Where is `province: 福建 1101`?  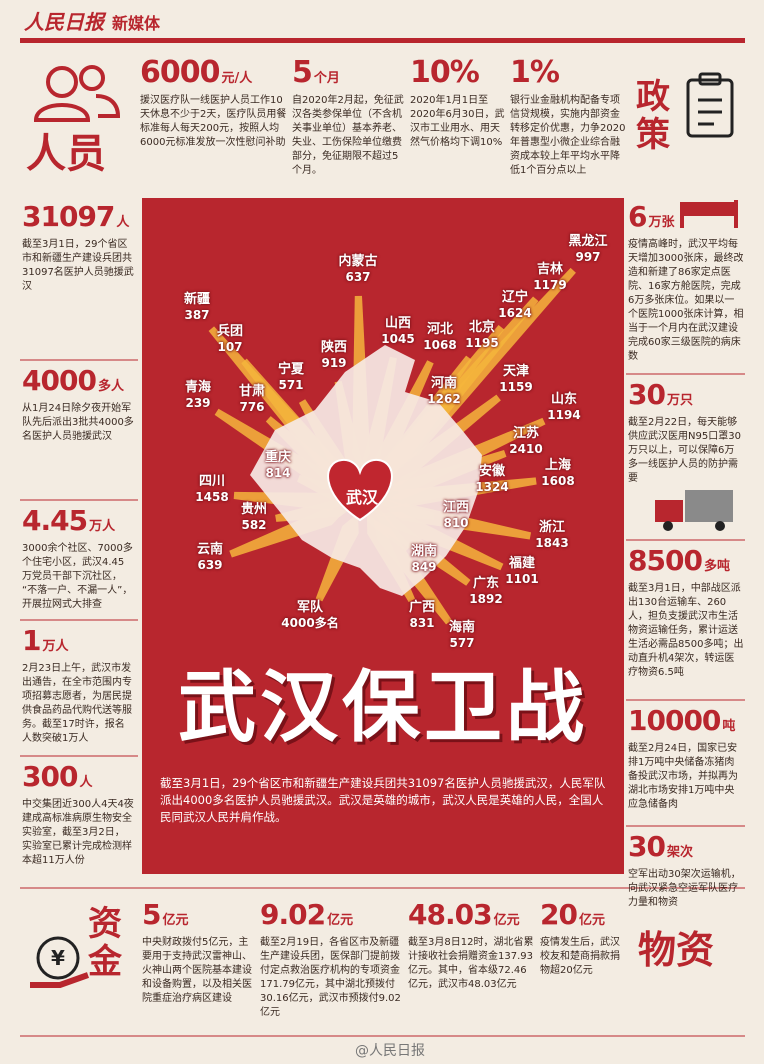
province: 福建 1101 is located at coordinates (522, 571).